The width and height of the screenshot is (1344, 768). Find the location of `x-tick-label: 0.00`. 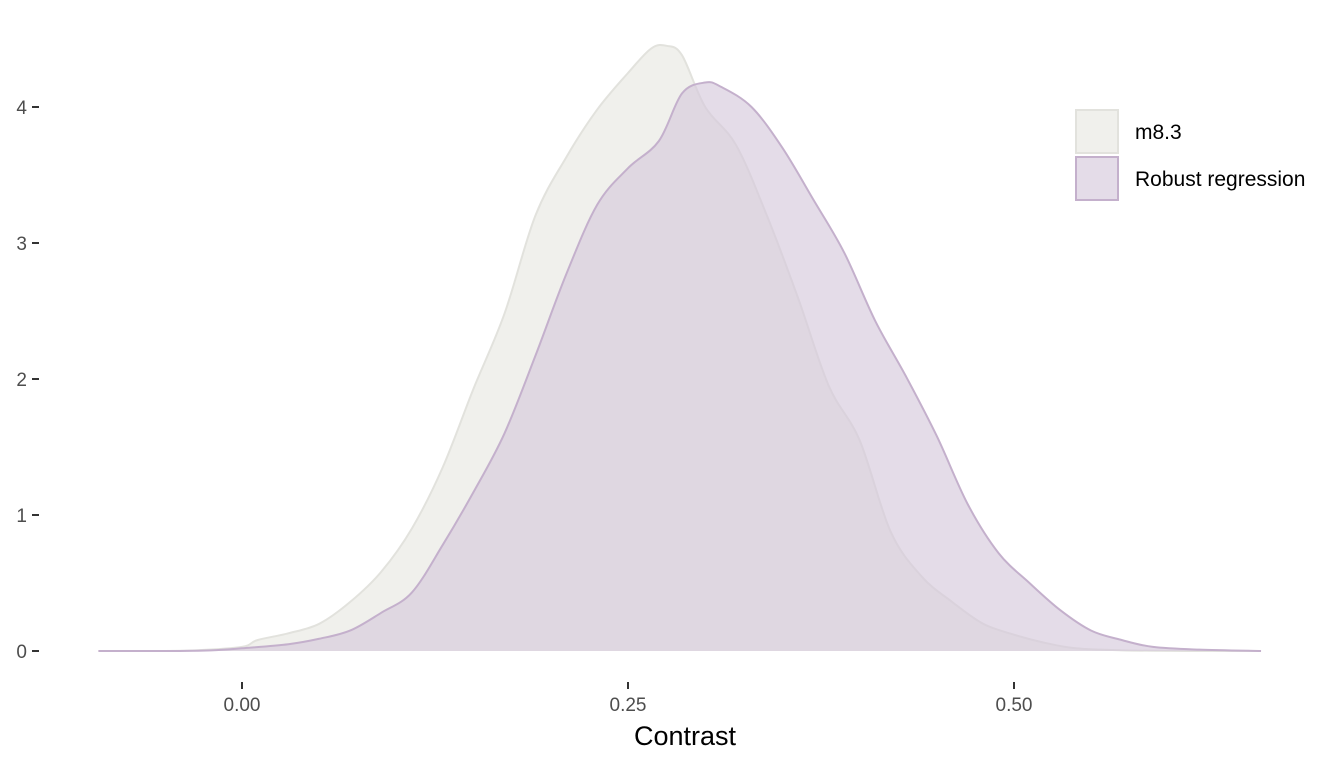

x-tick-label: 0.00 is located at coordinates (242, 705).